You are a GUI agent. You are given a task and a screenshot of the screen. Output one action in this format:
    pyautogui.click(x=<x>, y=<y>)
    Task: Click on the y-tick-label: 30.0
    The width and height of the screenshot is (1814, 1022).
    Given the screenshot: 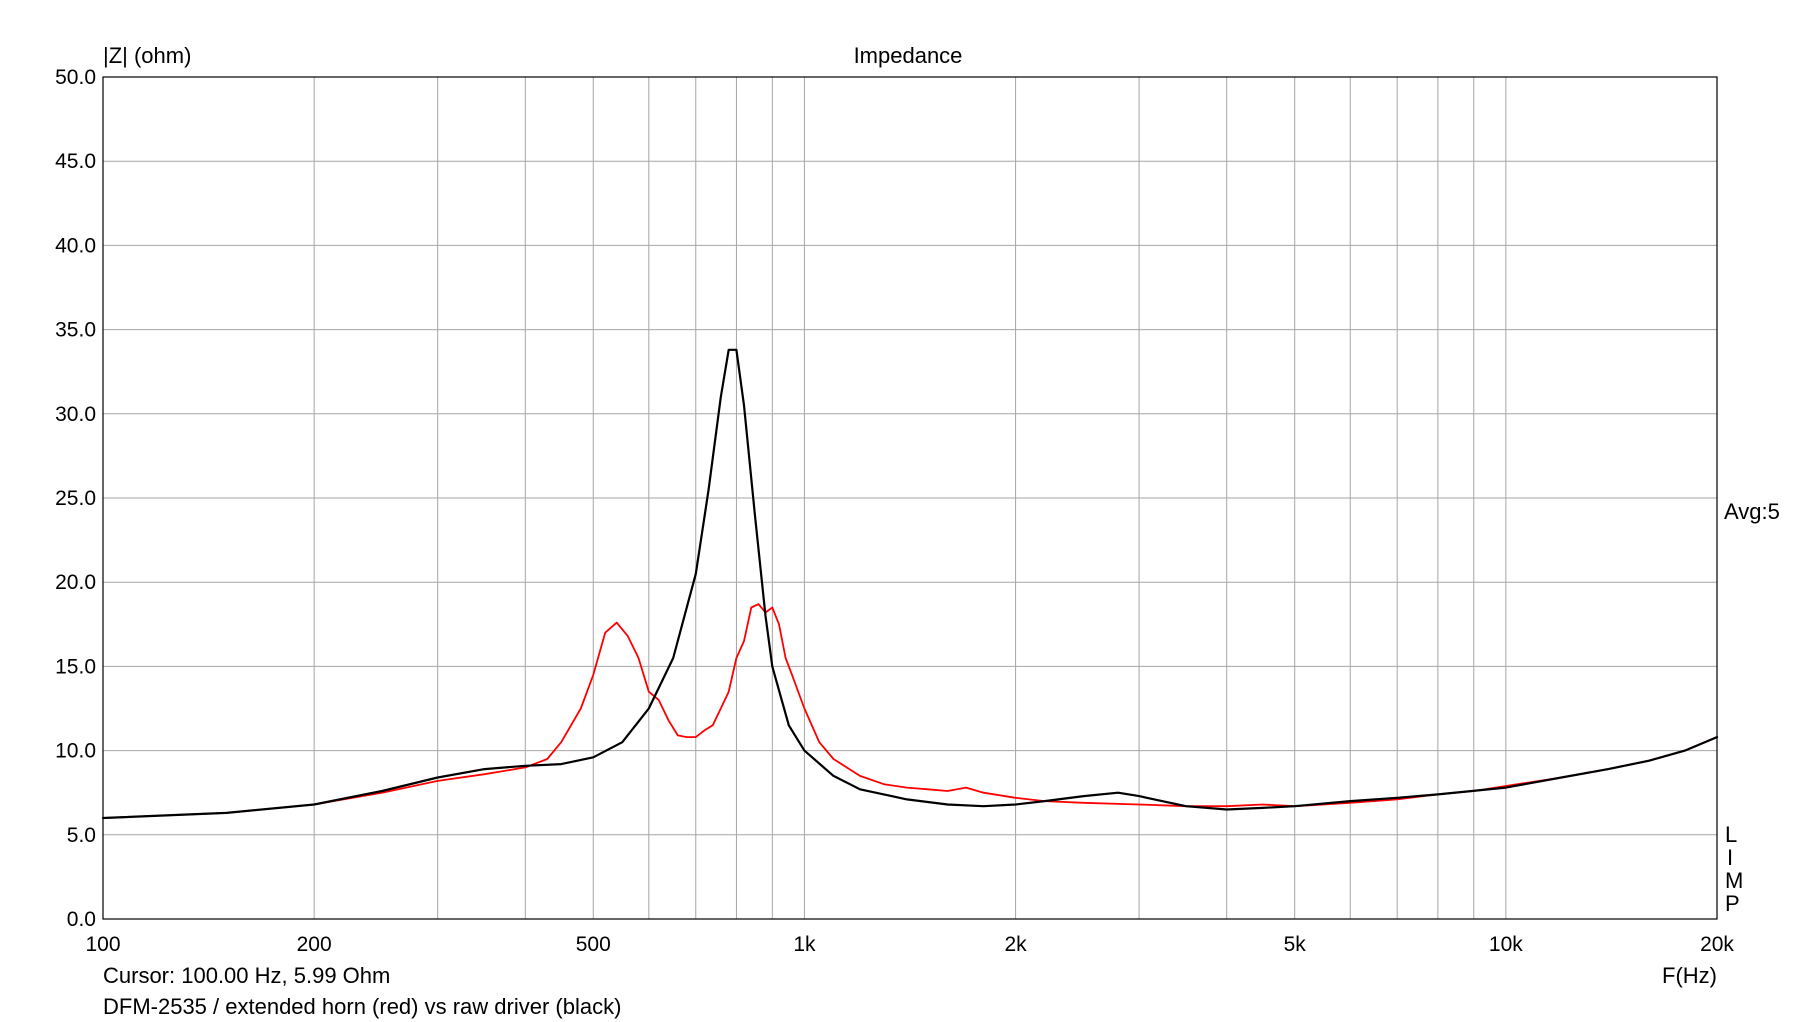 What is the action you would take?
    pyautogui.click(x=75, y=414)
    